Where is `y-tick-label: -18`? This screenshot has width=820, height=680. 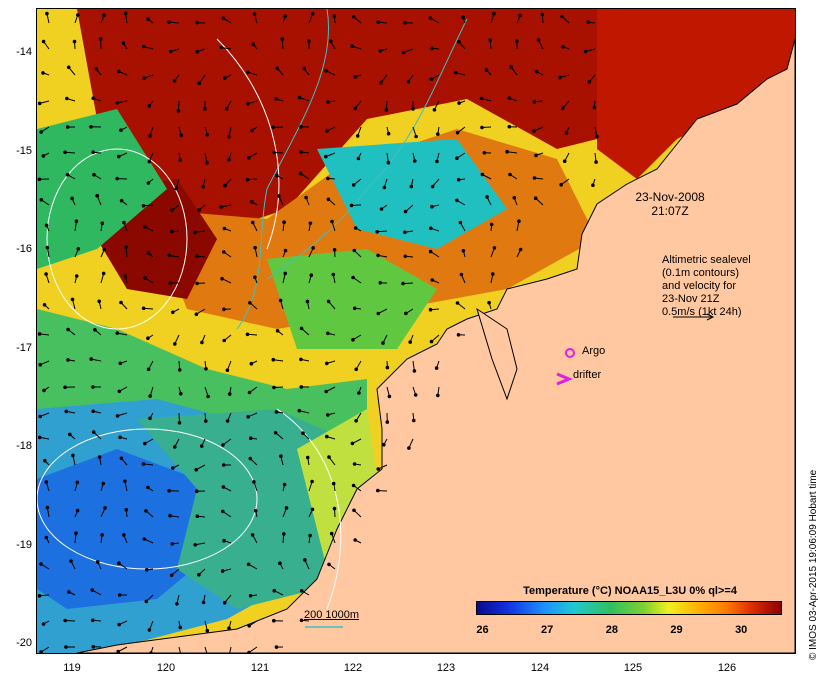 y-tick-label: -18 is located at coordinates (24, 446).